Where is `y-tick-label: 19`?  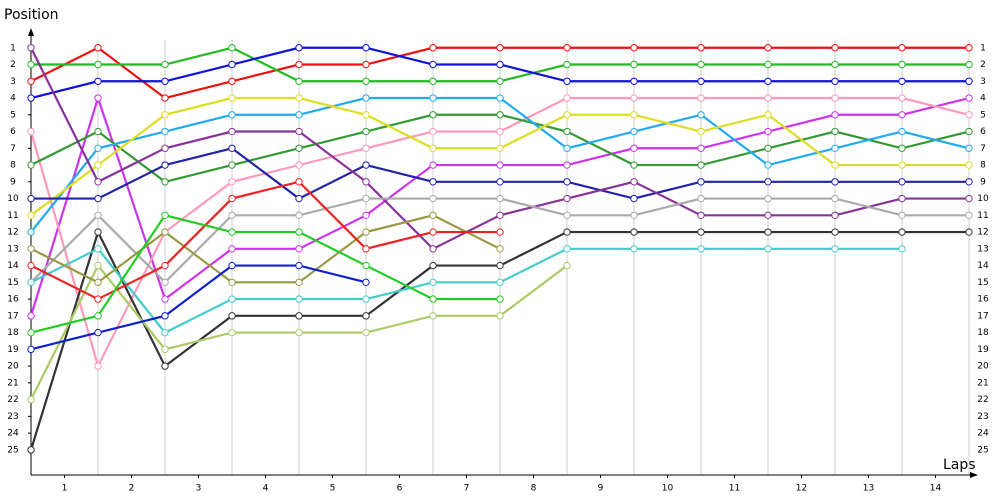
y-tick-label: 19 is located at coordinates (13, 350).